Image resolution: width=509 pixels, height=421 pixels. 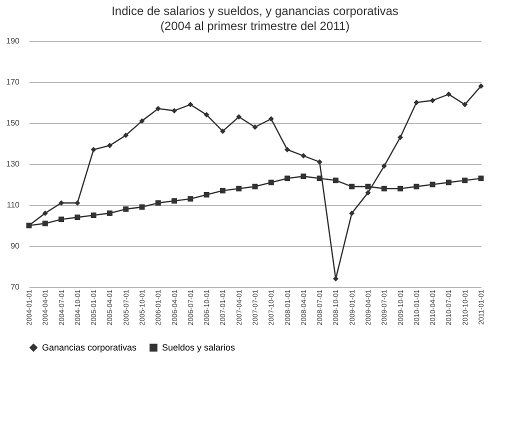 I want to click on y-tick-label: 190, so click(x=13, y=41).